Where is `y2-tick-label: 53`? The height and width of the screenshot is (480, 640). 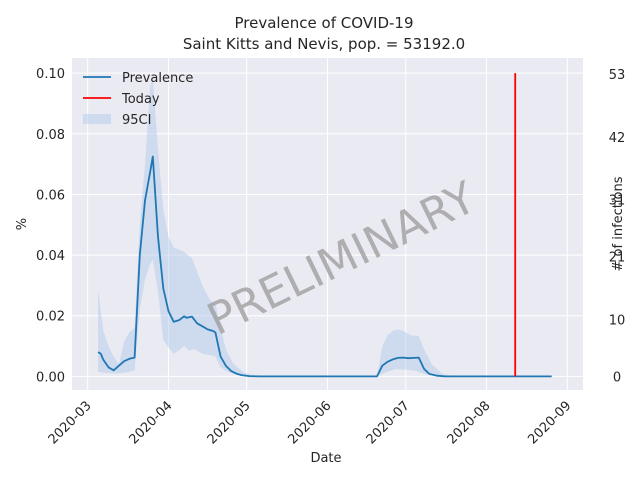
y2-tick-label: 53 is located at coordinates (617, 75).